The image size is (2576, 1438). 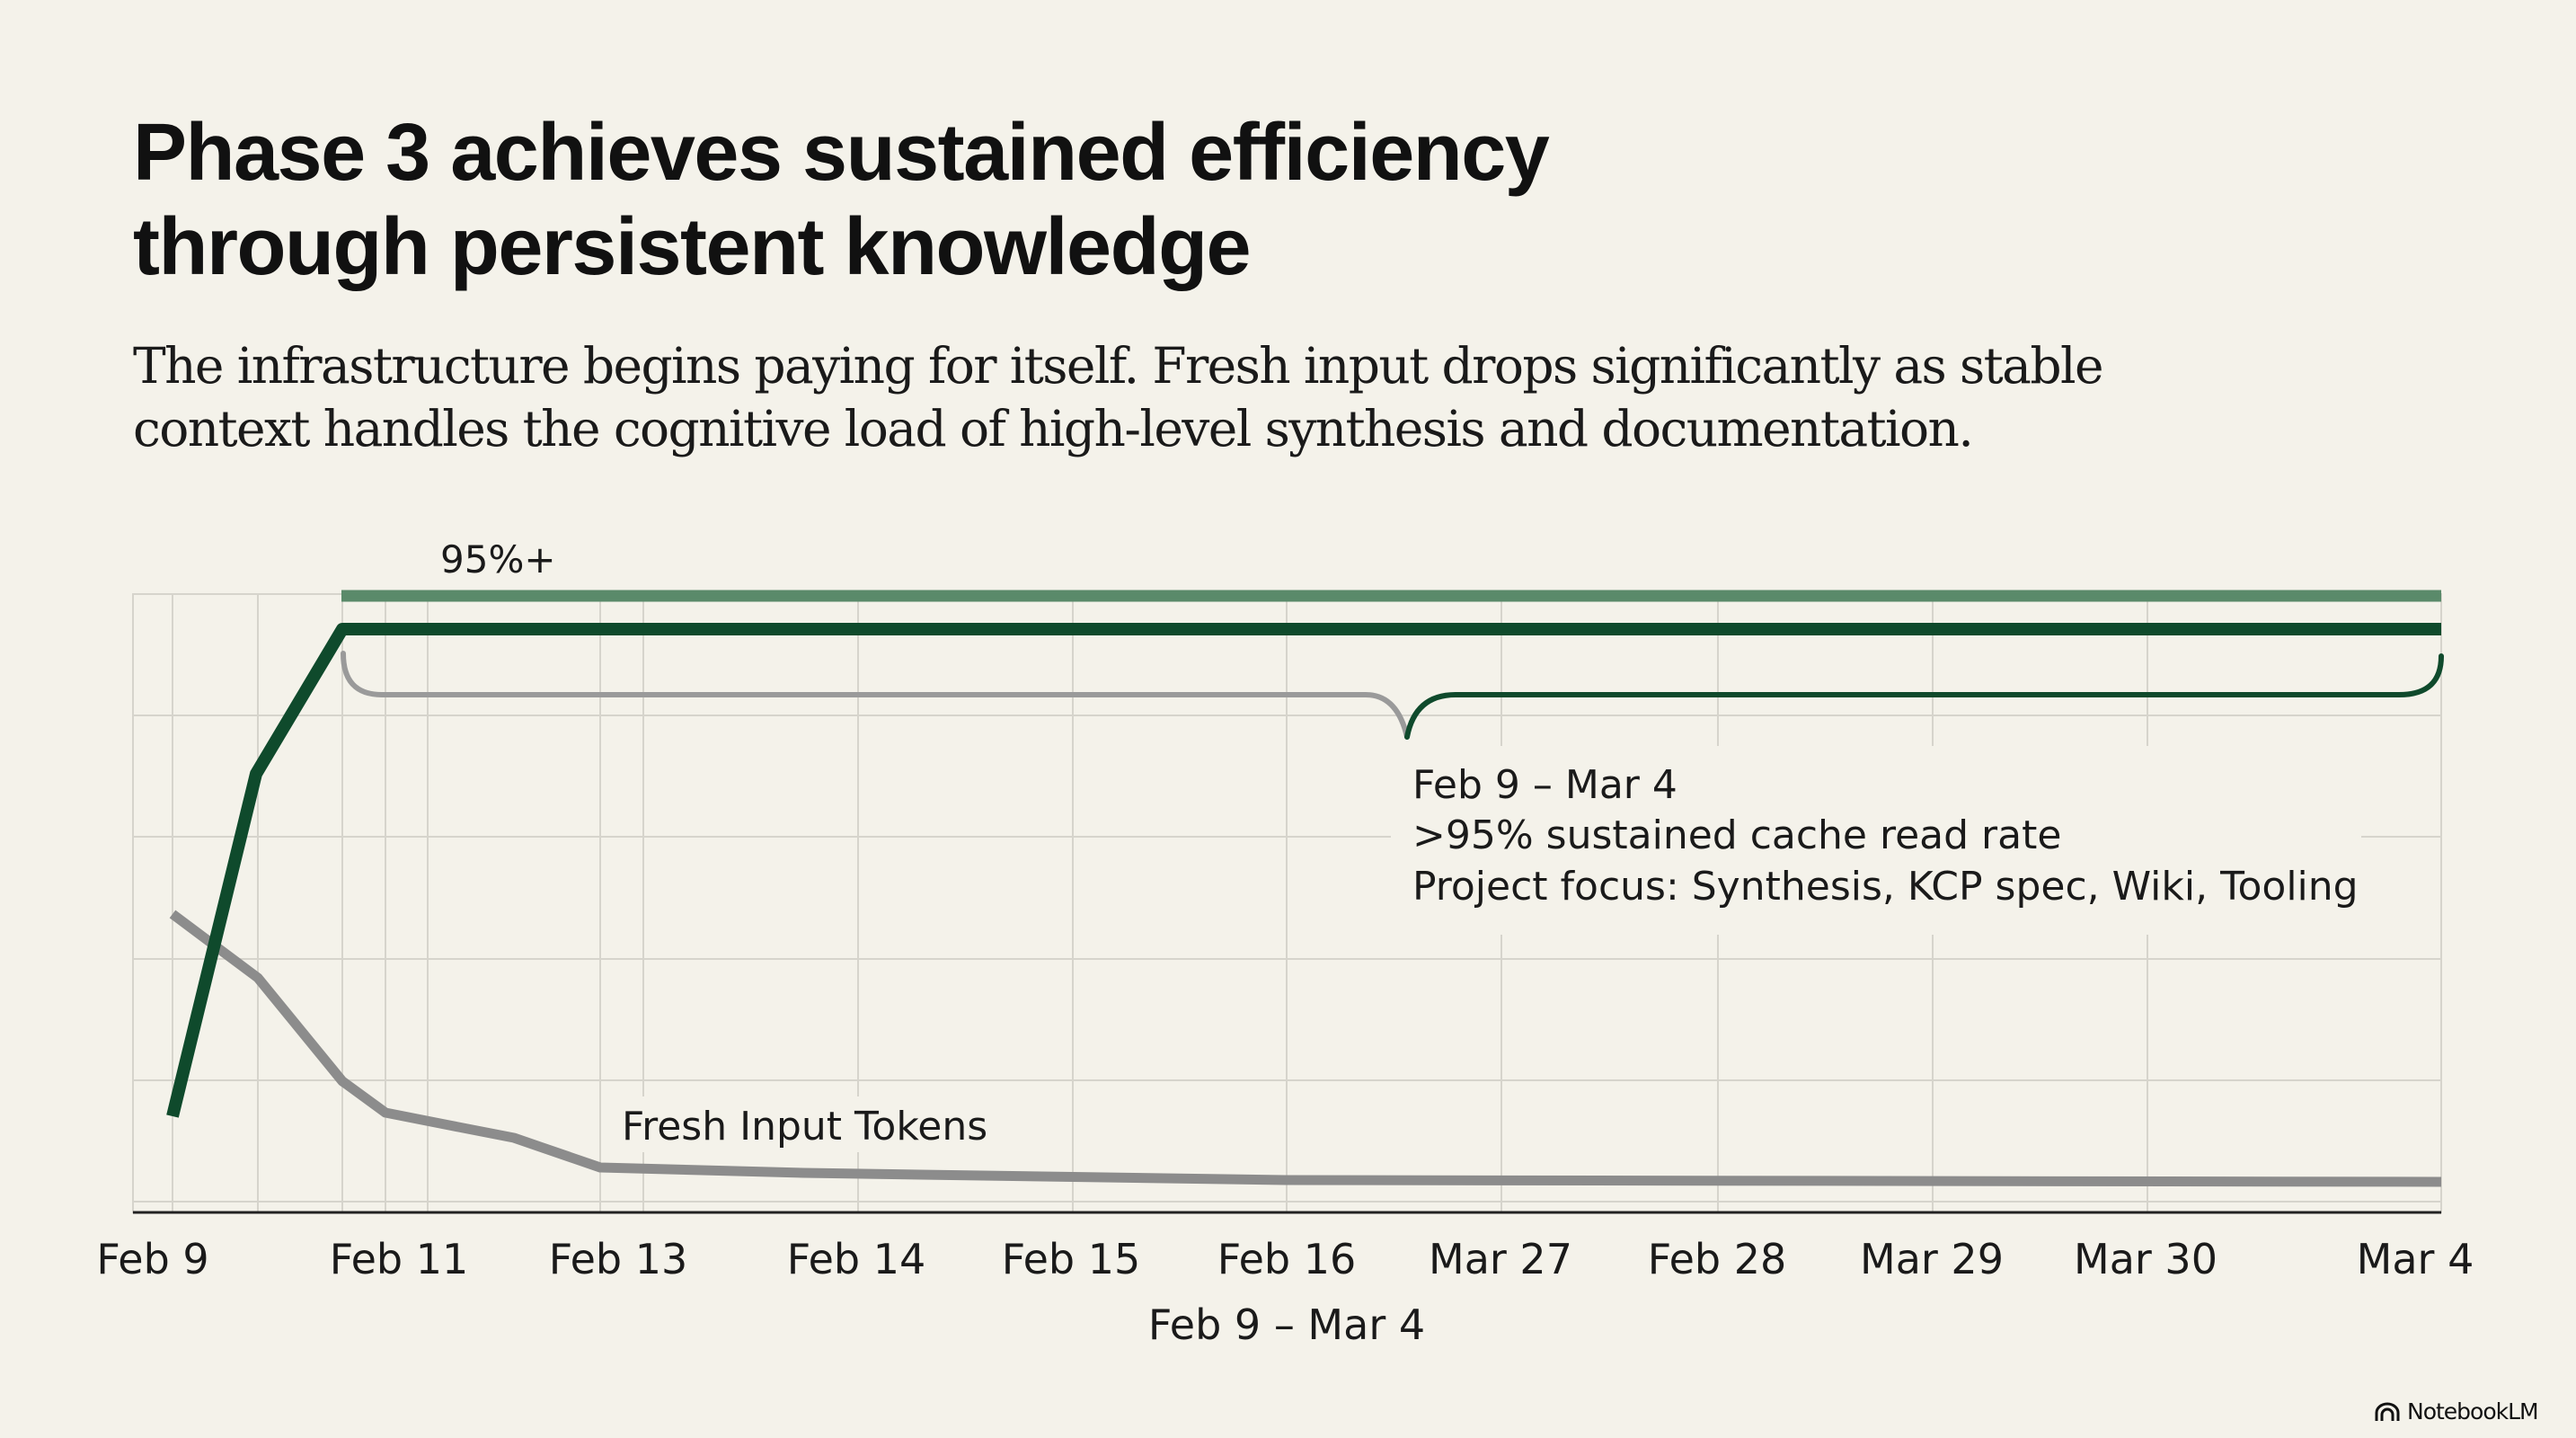 What do you see at coordinates (400, 1259) in the screenshot?
I see `x-tick-label: Feb 11` at bounding box center [400, 1259].